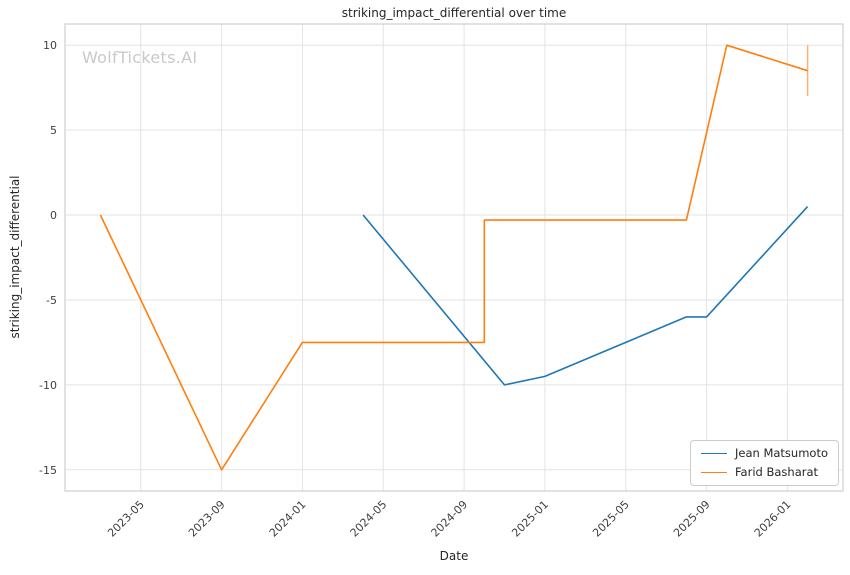 This screenshot has width=850, height=575. I want to click on x-tick-label: 2025-01, so click(530, 519).